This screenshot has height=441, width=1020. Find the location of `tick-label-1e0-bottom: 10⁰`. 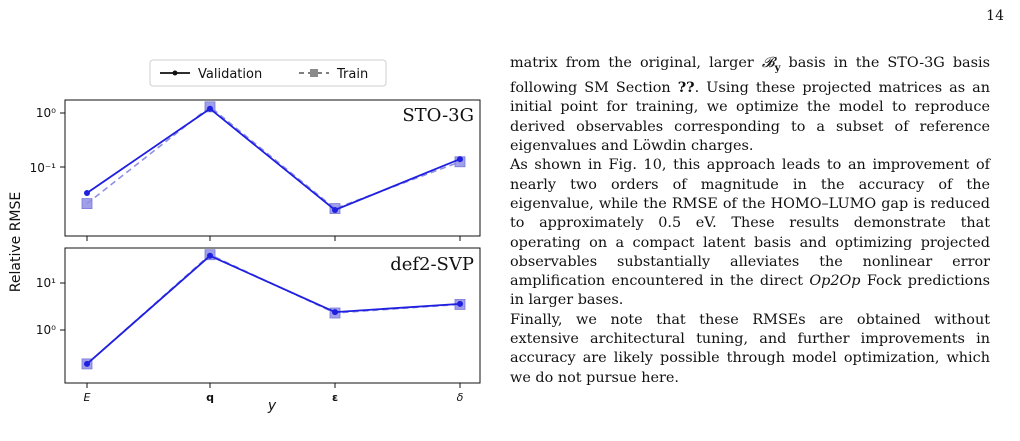

tick-label-1e0-bottom: 10⁰ is located at coordinates (46, 330).